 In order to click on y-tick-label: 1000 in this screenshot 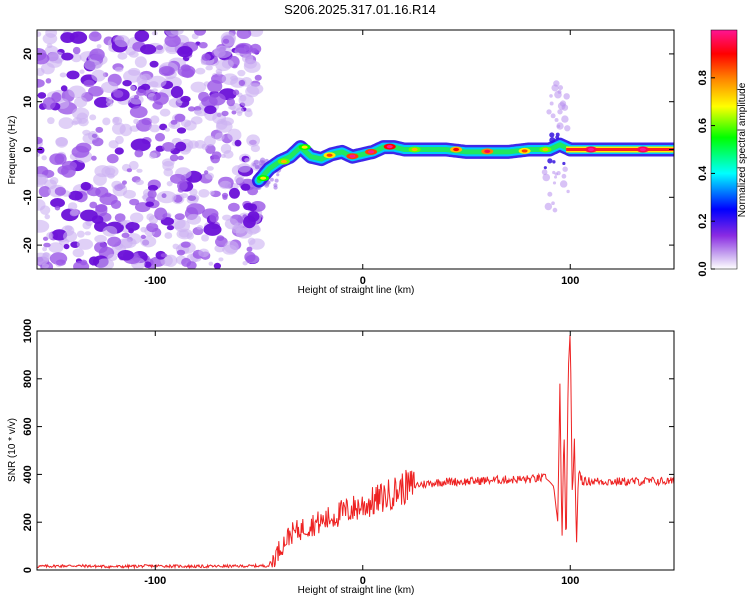, I will do `click(28, 331)`.